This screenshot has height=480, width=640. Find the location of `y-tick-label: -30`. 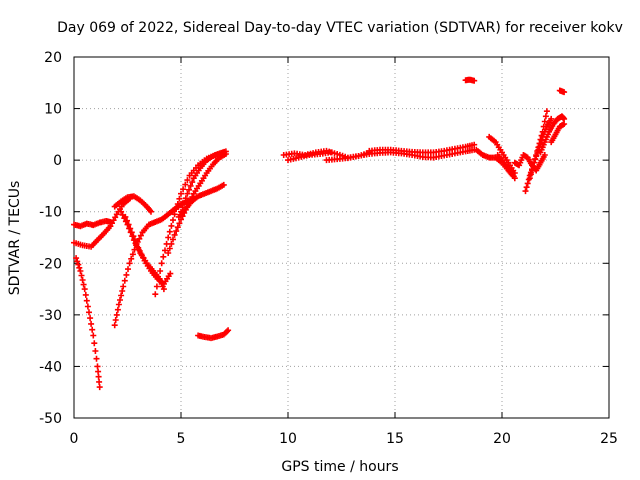

y-tick-label: -30 is located at coordinates (50, 316).